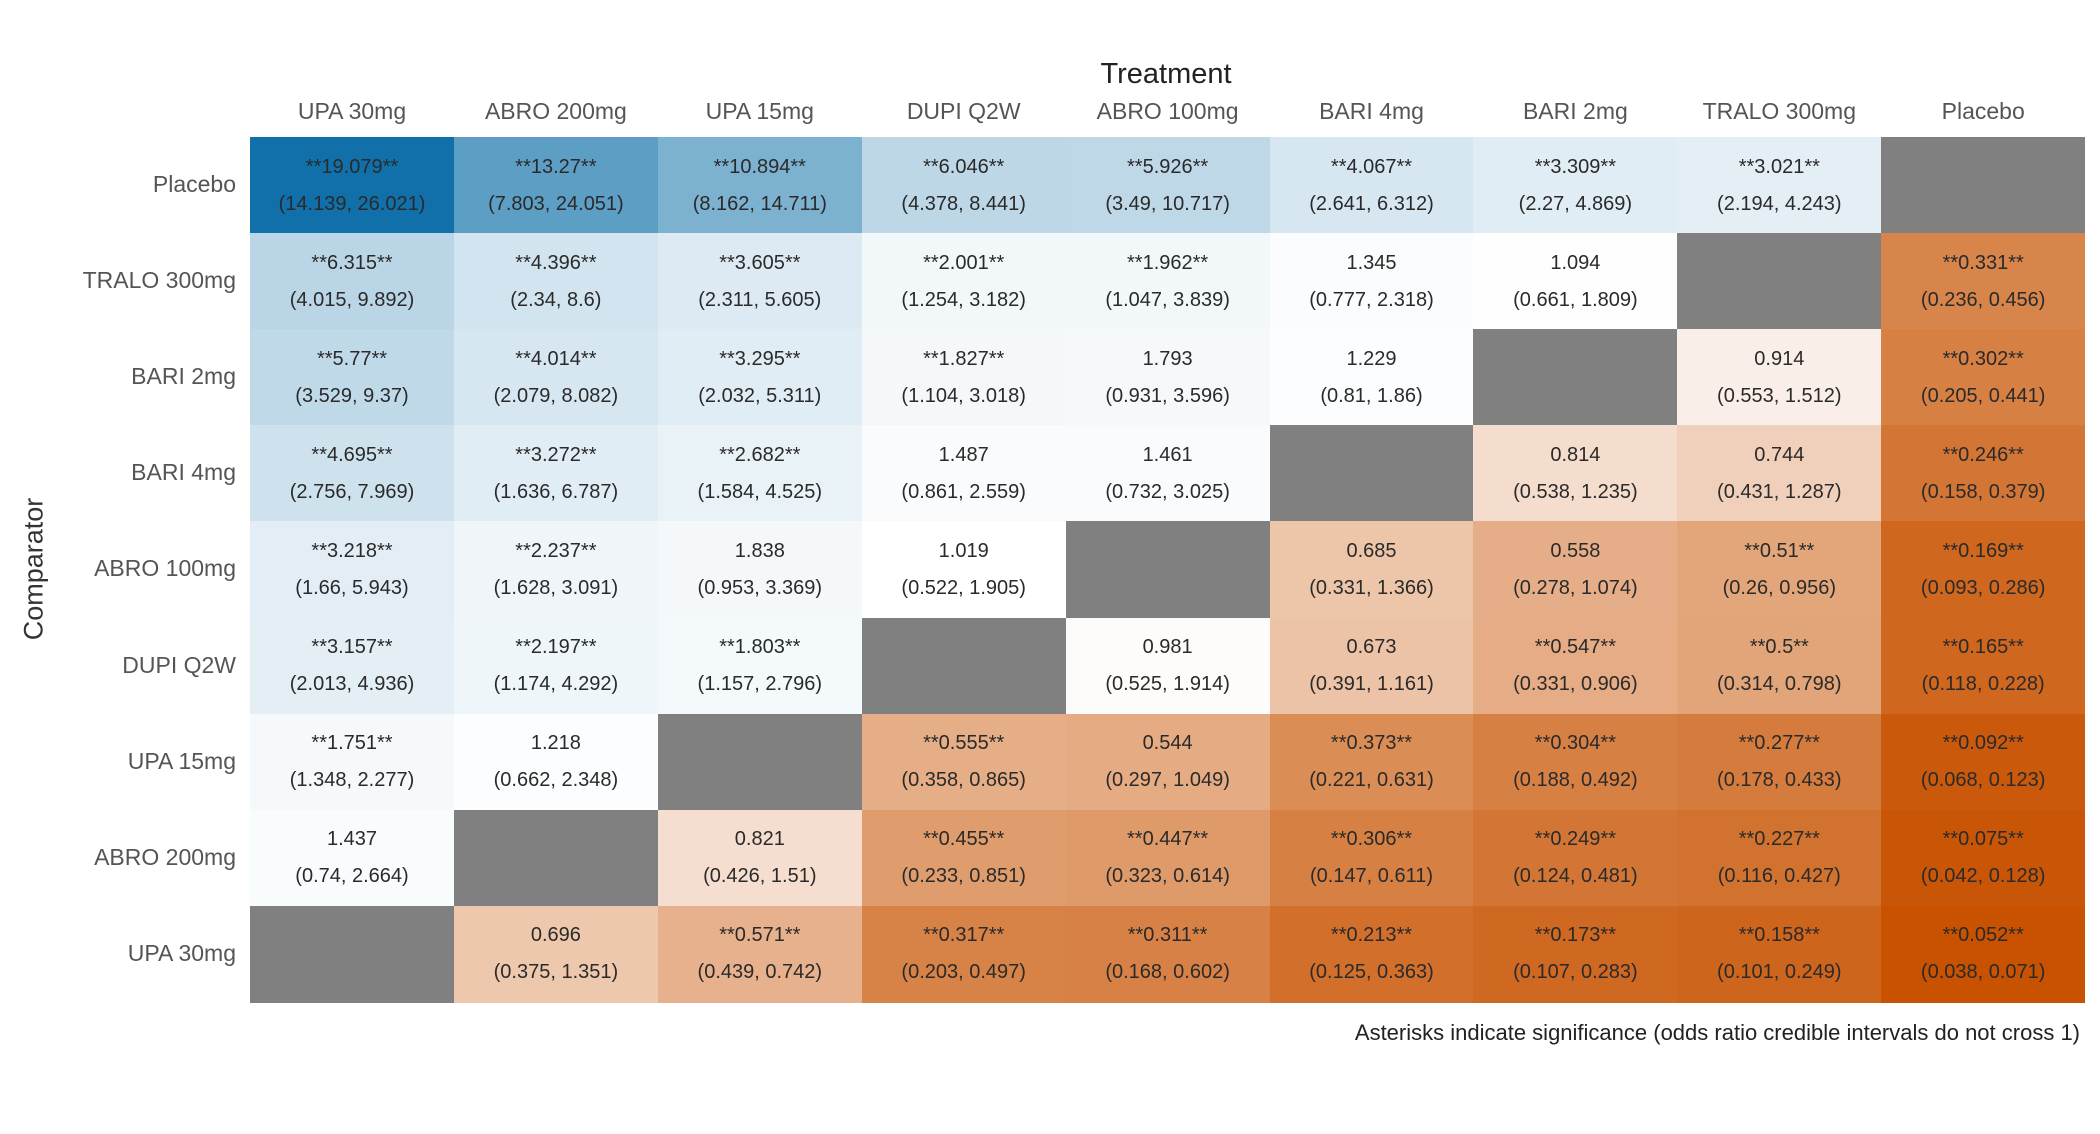 The image size is (2100, 1134). What do you see at coordinates (1575, 262) in the screenshot?
I see `odds-ratio-label: 1.094` at bounding box center [1575, 262].